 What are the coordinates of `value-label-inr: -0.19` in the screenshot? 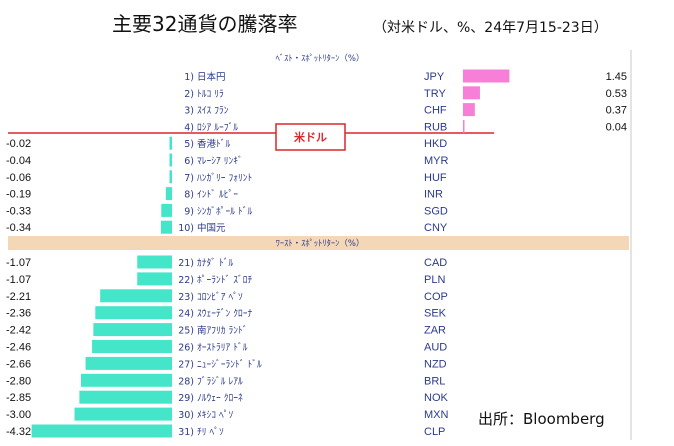 It's located at (18, 195).